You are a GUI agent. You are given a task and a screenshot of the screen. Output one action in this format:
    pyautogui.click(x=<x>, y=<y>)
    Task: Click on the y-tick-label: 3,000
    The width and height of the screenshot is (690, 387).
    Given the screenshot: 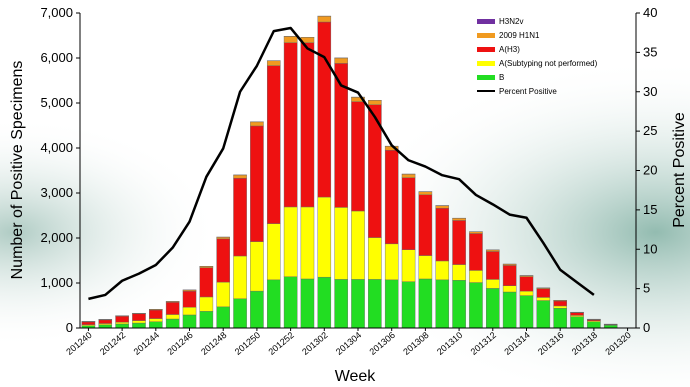 What is the action you would take?
    pyautogui.click(x=56, y=192)
    